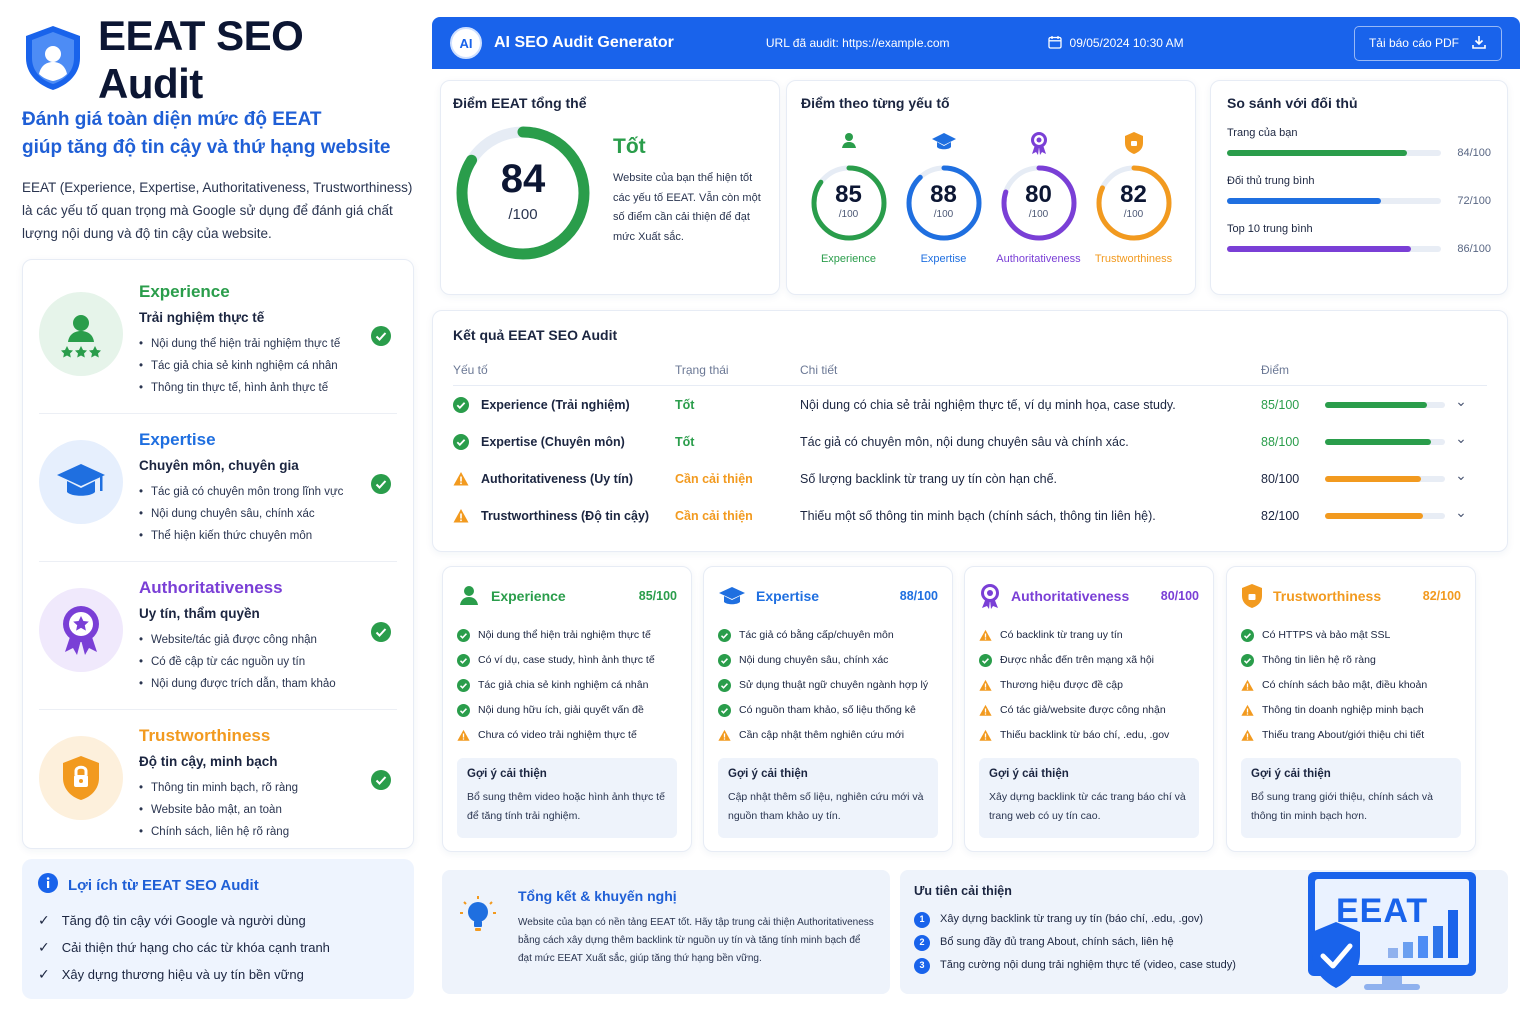  What do you see at coordinates (1351, 685) in the screenshot?
I see `detail-item: Có chính sách bảo mật, điều khoản` at bounding box center [1351, 685].